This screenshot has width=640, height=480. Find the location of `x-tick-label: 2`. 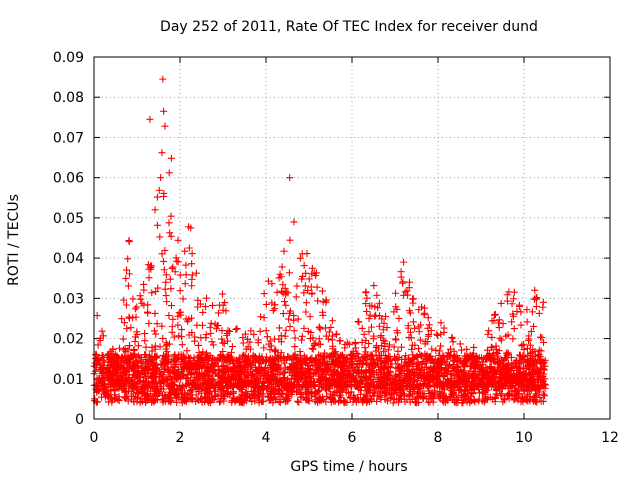

x-tick-label: 2 is located at coordinates (180, 438).